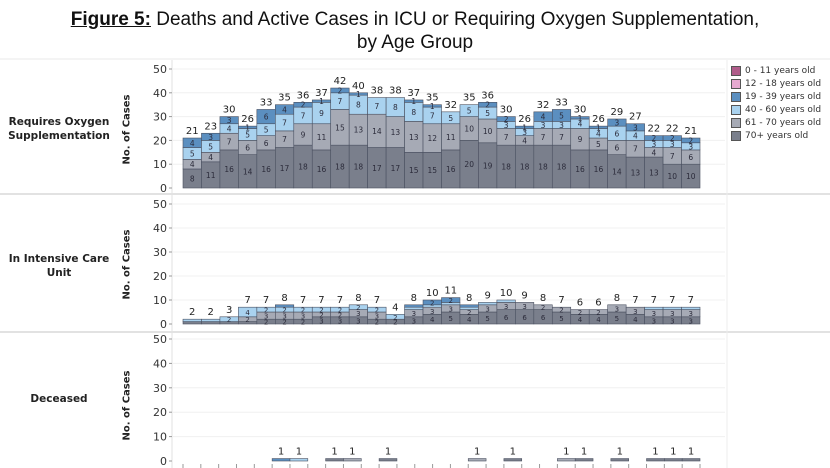  Describe the element at coordinates (211, 312) in the screenshot. I see `bar-total-label: 2` at that location.